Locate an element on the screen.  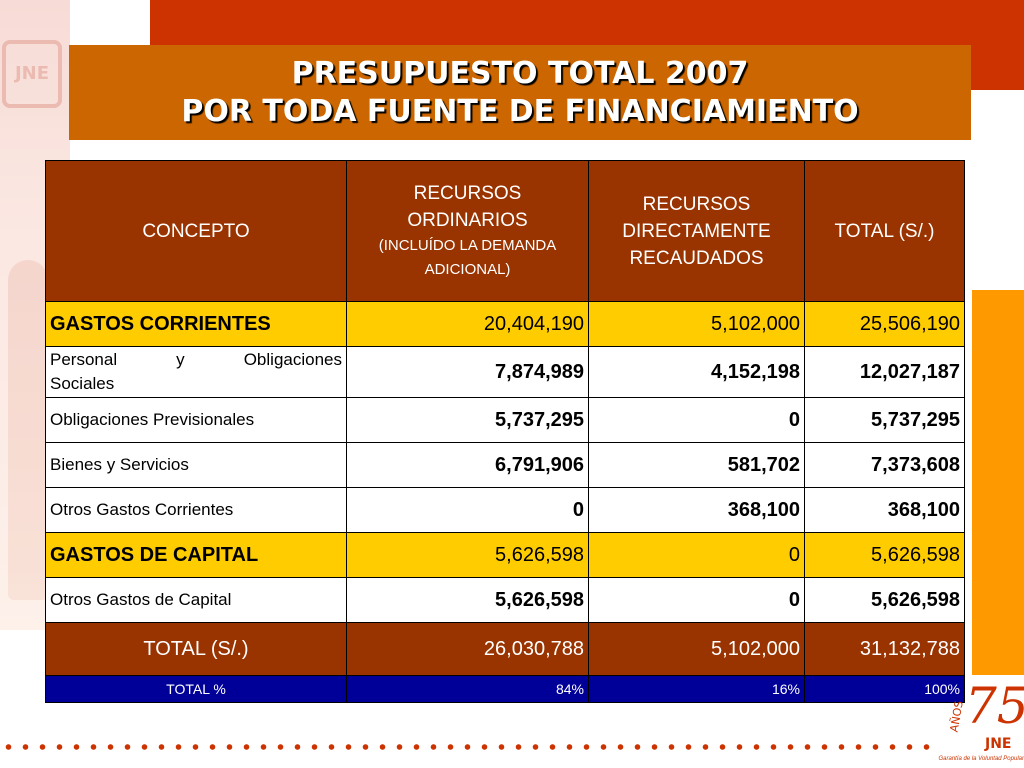
row-concepto: Obligaciones Previsionales is located at coordinates (196, 420).